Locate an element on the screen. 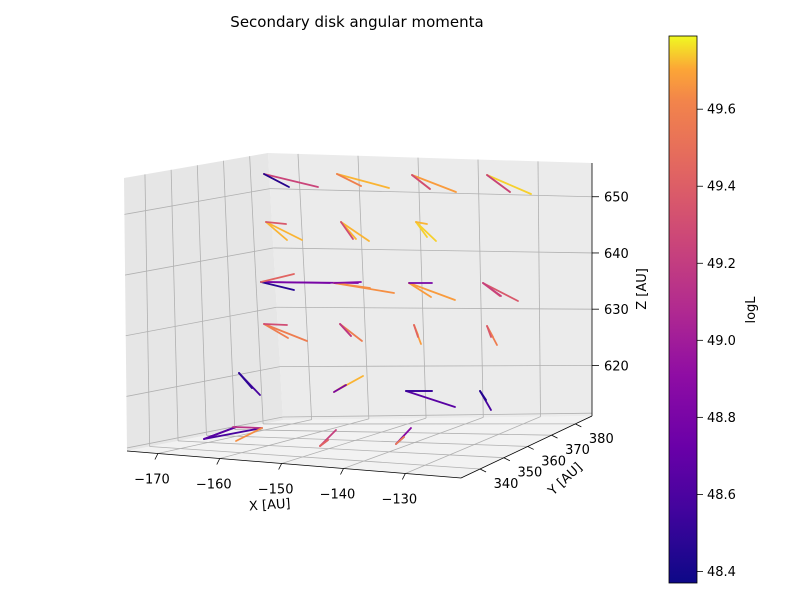 This screenshot has height=600, width=800. z-tick-label: 620 is located at coordinates (616, 366).